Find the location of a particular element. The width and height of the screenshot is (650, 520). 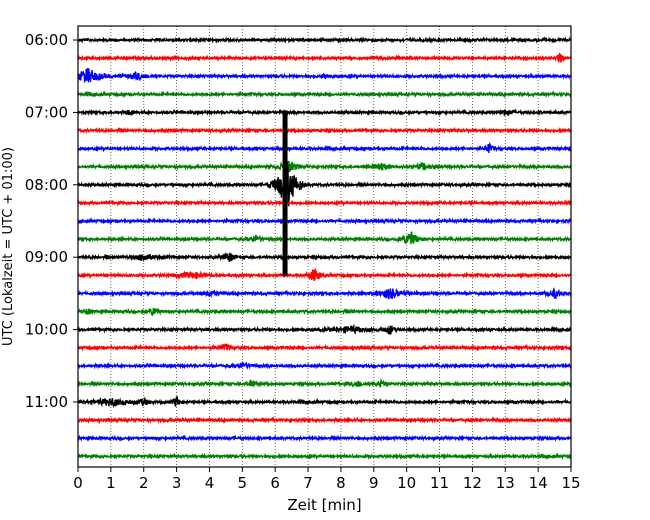

x-tick-label-3: 3 is located at coordinates (177, 483).